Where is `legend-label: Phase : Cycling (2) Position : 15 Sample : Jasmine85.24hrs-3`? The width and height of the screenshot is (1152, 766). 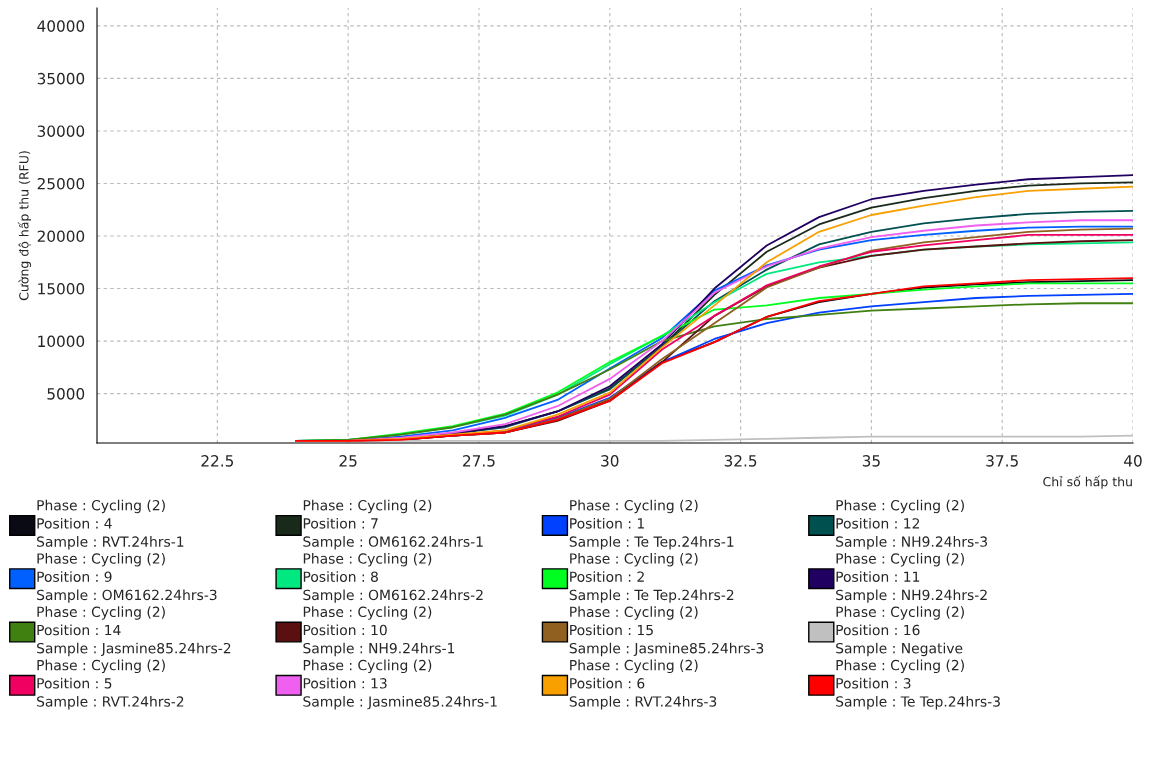 legend-label: Phase : Cycling (2) Position : 15 Sample : Jasmine85.24hrs-3 is located at coordinates (666, 631).